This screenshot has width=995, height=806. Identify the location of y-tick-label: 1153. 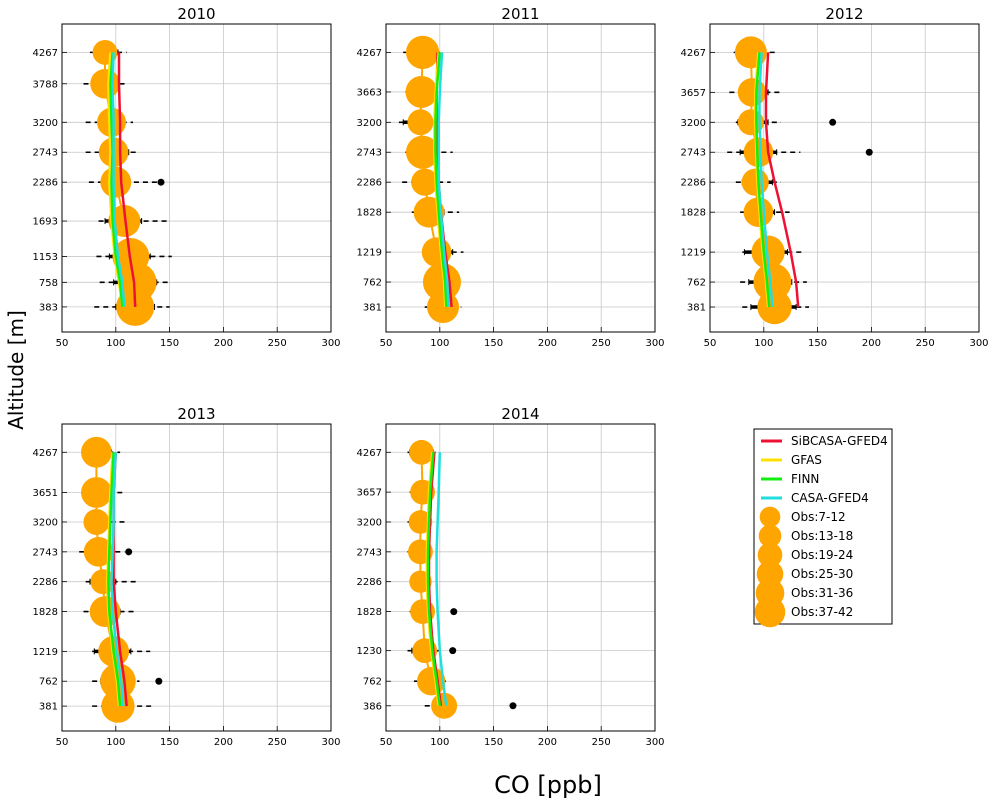
(45, 257).